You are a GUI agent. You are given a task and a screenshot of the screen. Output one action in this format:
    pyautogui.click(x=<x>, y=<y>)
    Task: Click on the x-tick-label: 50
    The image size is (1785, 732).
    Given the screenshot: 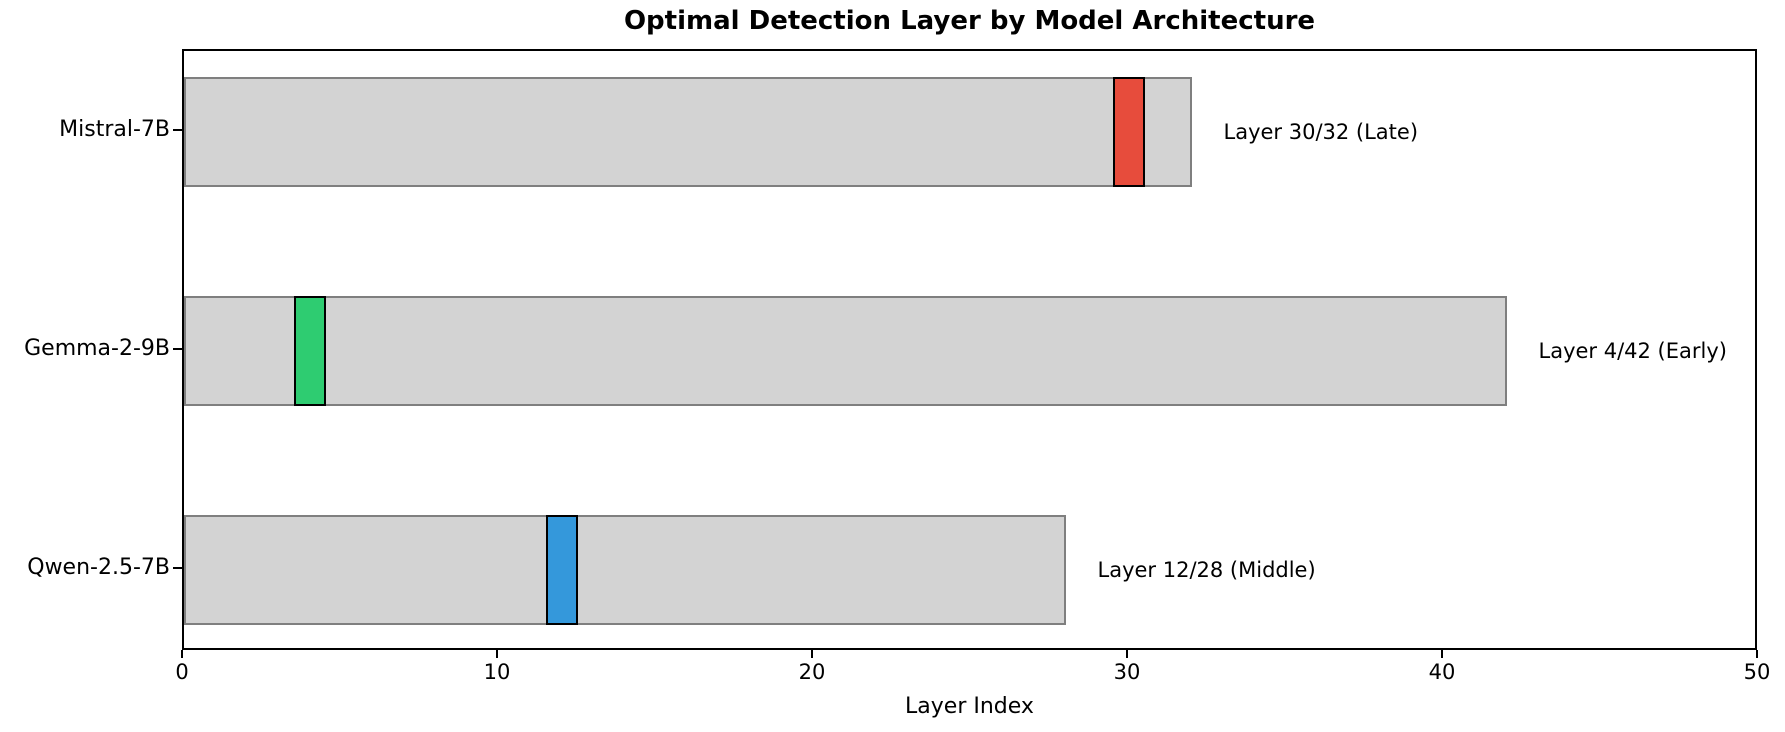 What is the action you would take?
    pyautogui.click(x=1757, y=672)
    